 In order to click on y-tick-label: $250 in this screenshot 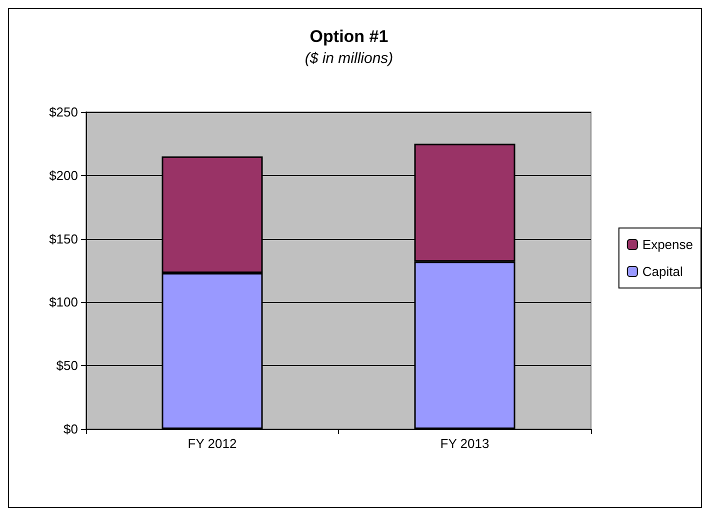, I will do `click(63, 112)`.